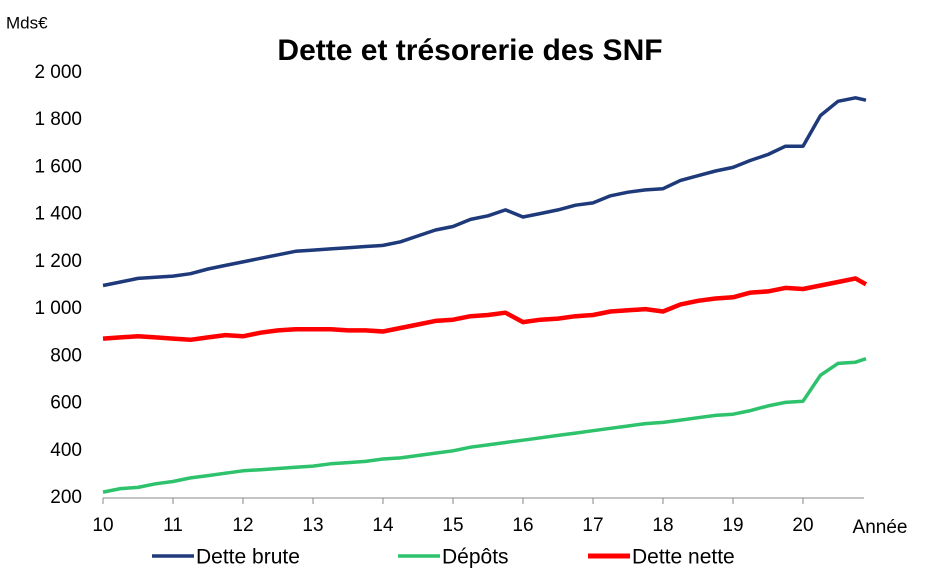 The width and height of the screenshot is (928, 572). I want to click on x-tick-label: 11, so click(173, 525).